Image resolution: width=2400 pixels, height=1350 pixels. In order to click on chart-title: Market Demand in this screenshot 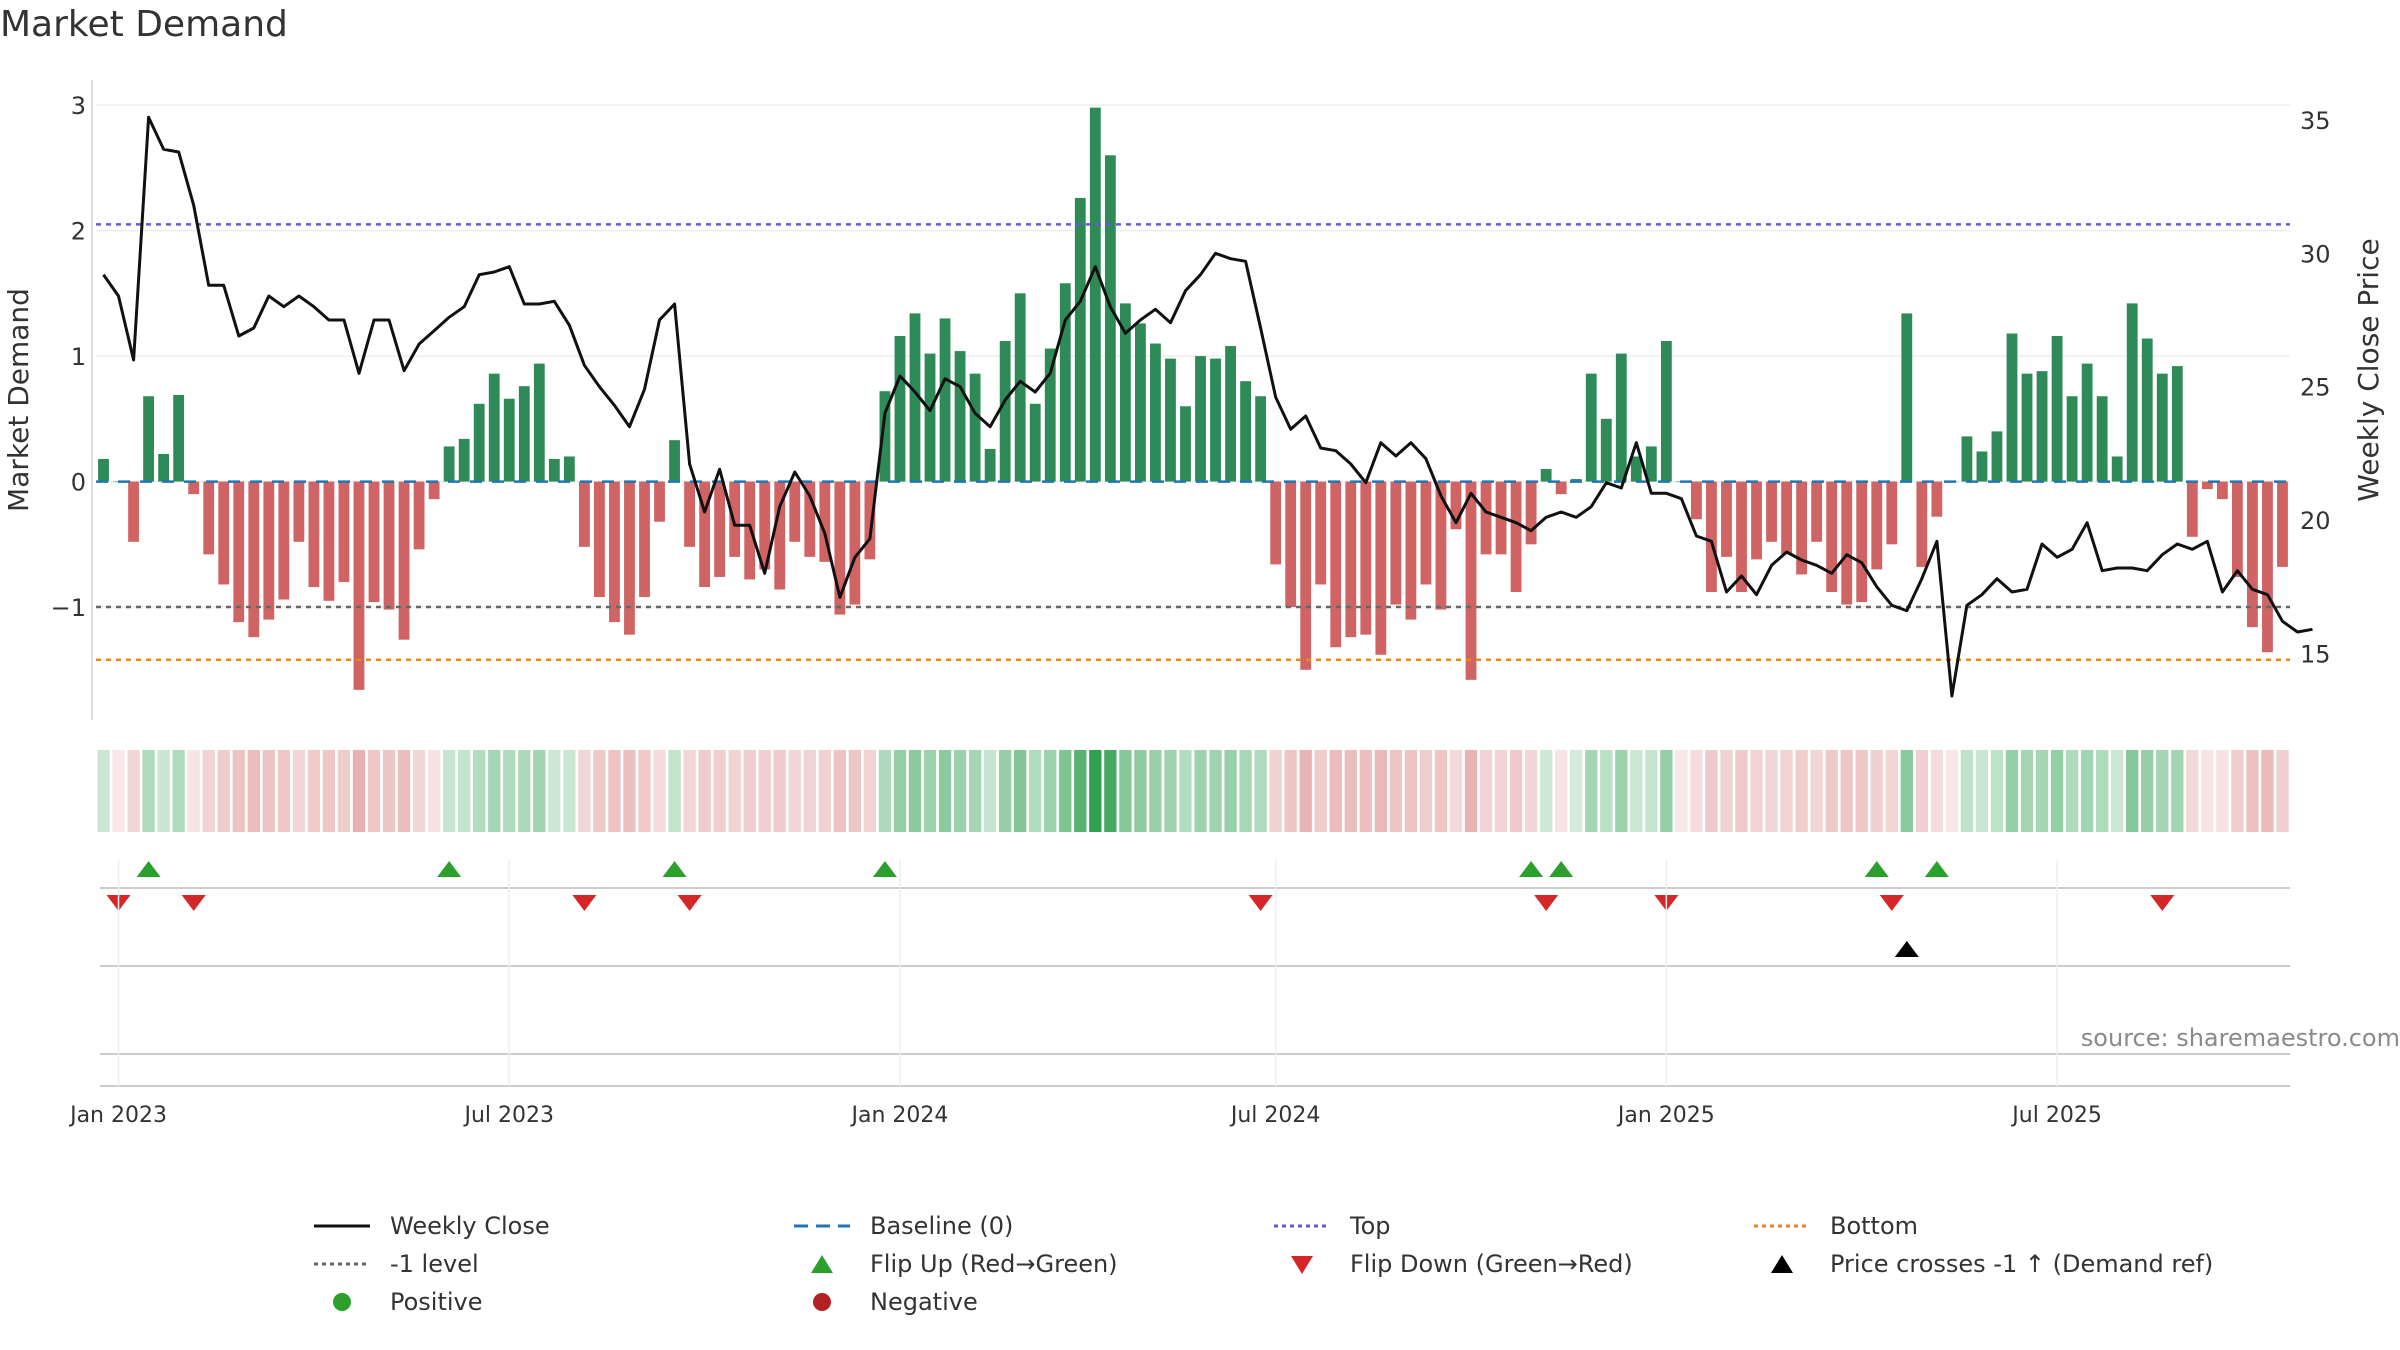, I will do `click(144, 24)`.